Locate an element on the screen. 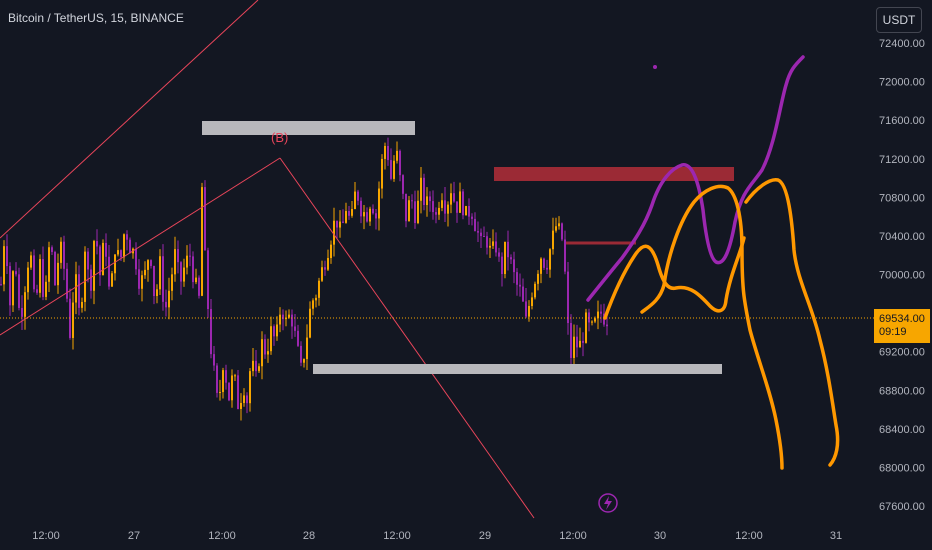 The width and height of the screenshot is (932, 550). current-price-value: 69534.00 is located at coordinates (902, 319).